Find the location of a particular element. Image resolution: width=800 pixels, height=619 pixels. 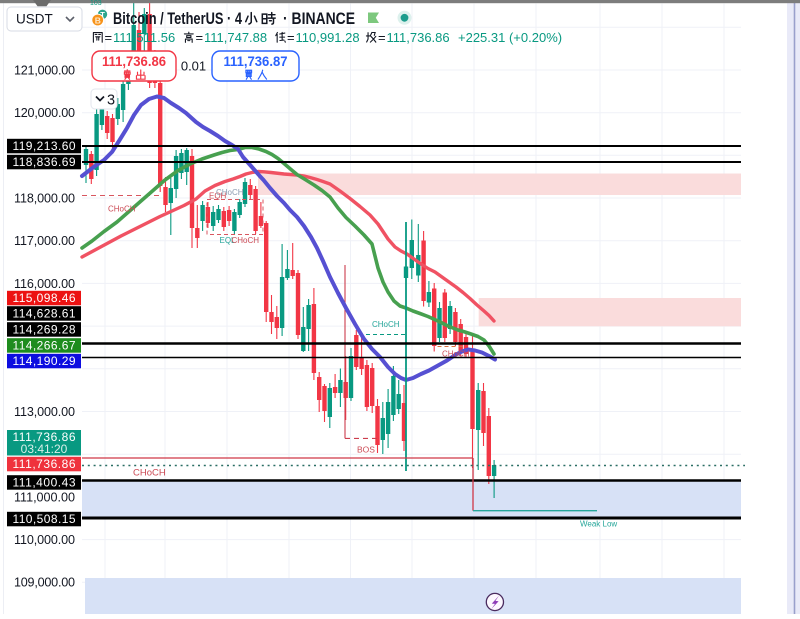

svg-text: 118,836.69 is located at coordinates (44, 162).